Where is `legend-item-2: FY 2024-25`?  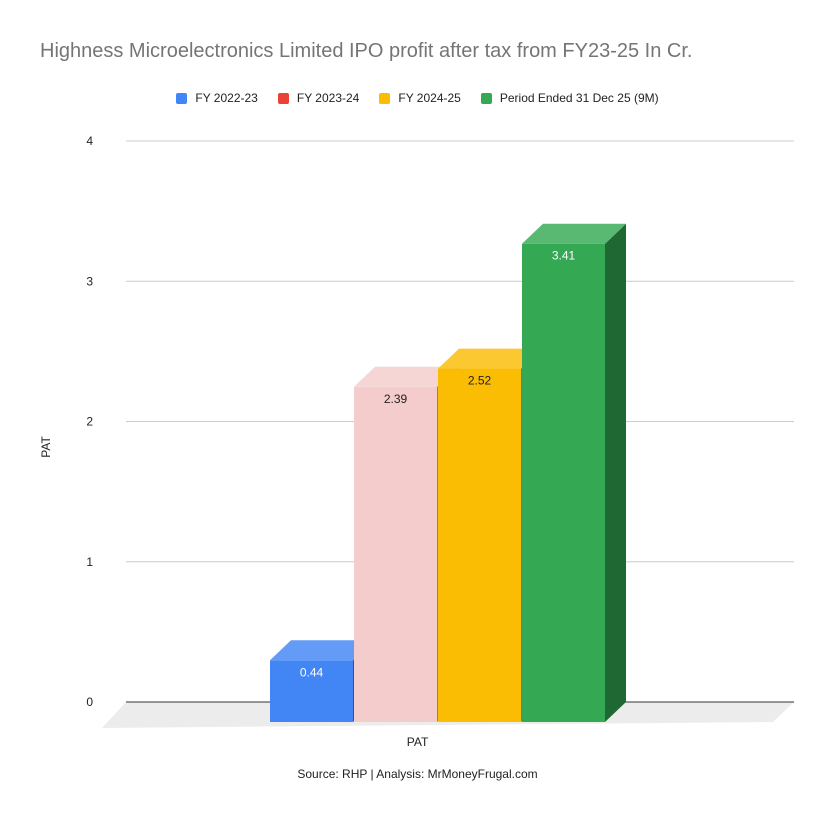 legend-item-2: FY 2024-25 is located at coordinates (420, 98).